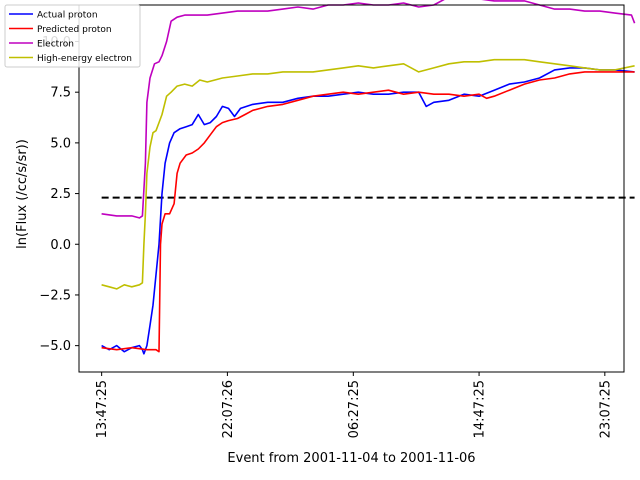  Describe the element at coordinates (354, 409) in the screenshot. I see `x-tick-label: 06:27:25` at that location.